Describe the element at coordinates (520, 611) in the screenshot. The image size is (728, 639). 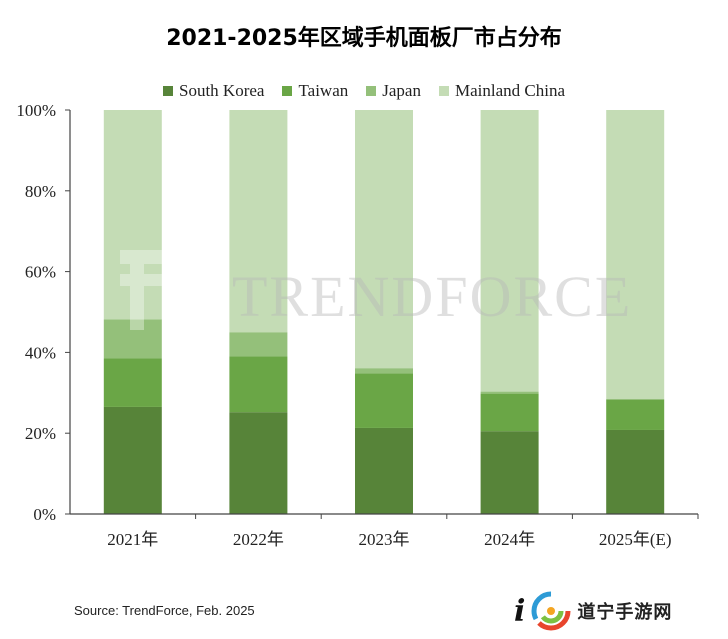
I see `logo-i-mark: i` at that location.